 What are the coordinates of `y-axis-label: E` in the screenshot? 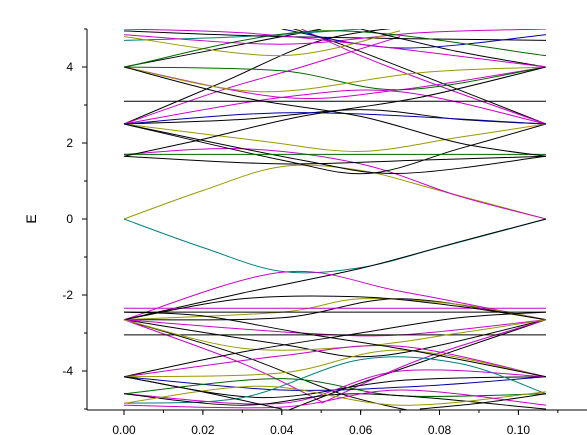 It's located at (31, 218).